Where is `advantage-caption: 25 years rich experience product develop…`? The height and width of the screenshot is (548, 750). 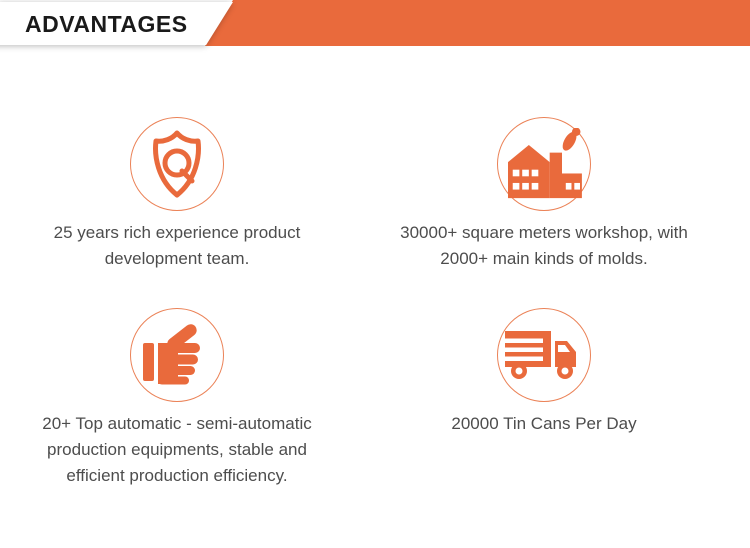 advantage-caption: 25 years rich experience product develop… is located at coordinates (177, 245).